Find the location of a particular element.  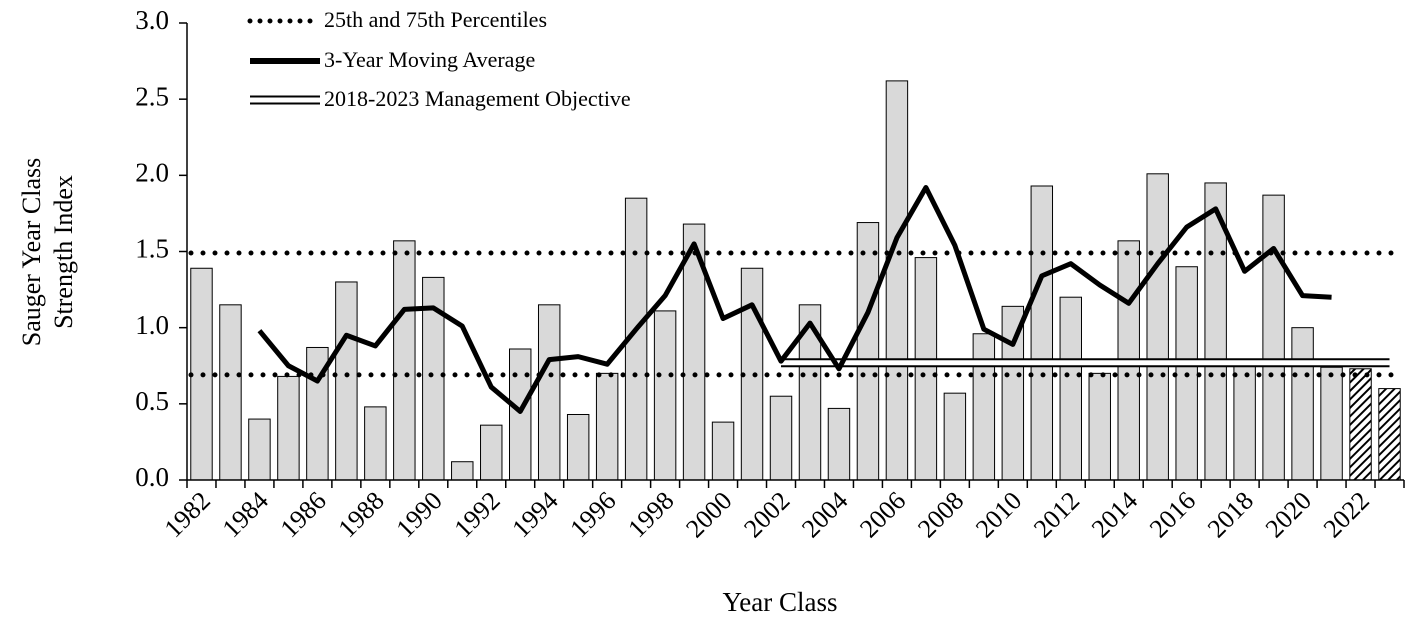

y-tick-label: 2.0 is located at coordinates (152, 173).